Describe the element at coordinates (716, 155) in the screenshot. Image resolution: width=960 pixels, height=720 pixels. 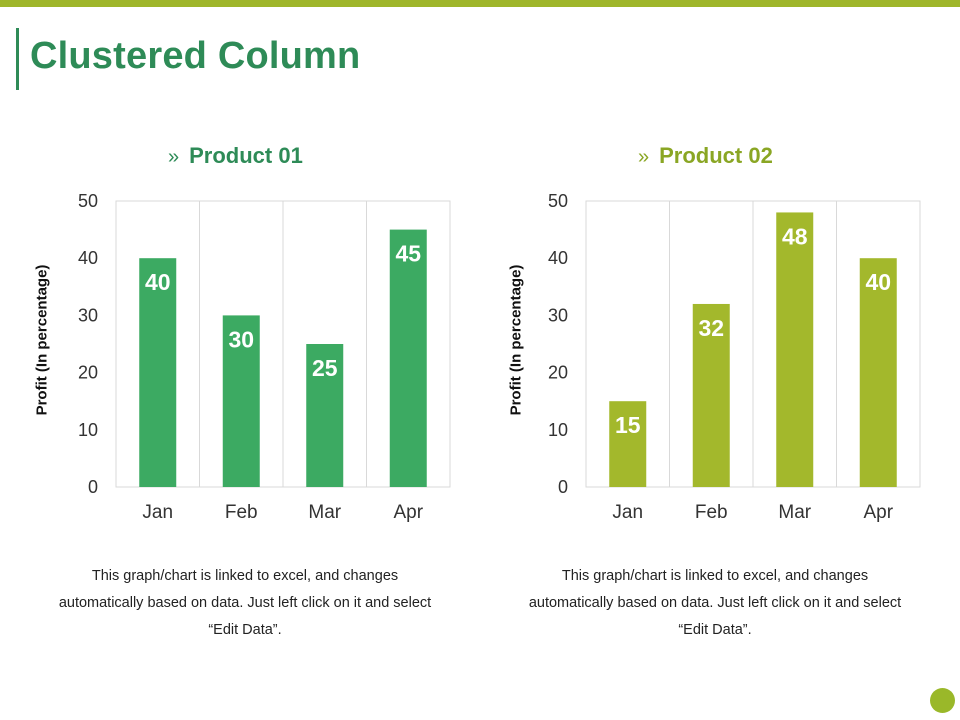
I see `chart2-title: Product 02` at that location.